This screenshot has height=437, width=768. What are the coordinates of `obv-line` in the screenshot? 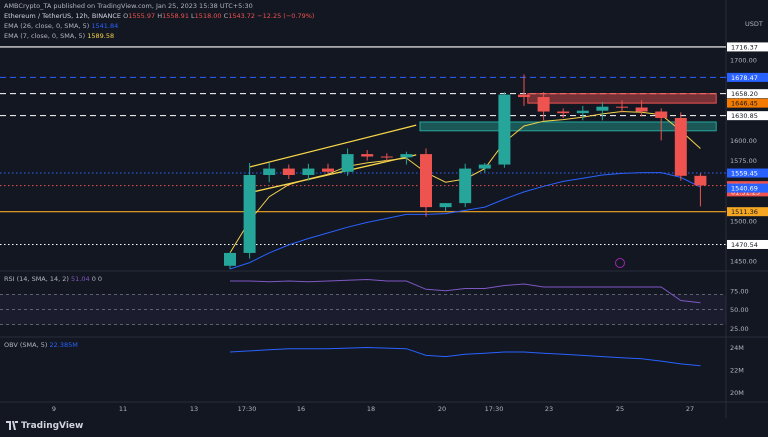 It's located at (465, 356).